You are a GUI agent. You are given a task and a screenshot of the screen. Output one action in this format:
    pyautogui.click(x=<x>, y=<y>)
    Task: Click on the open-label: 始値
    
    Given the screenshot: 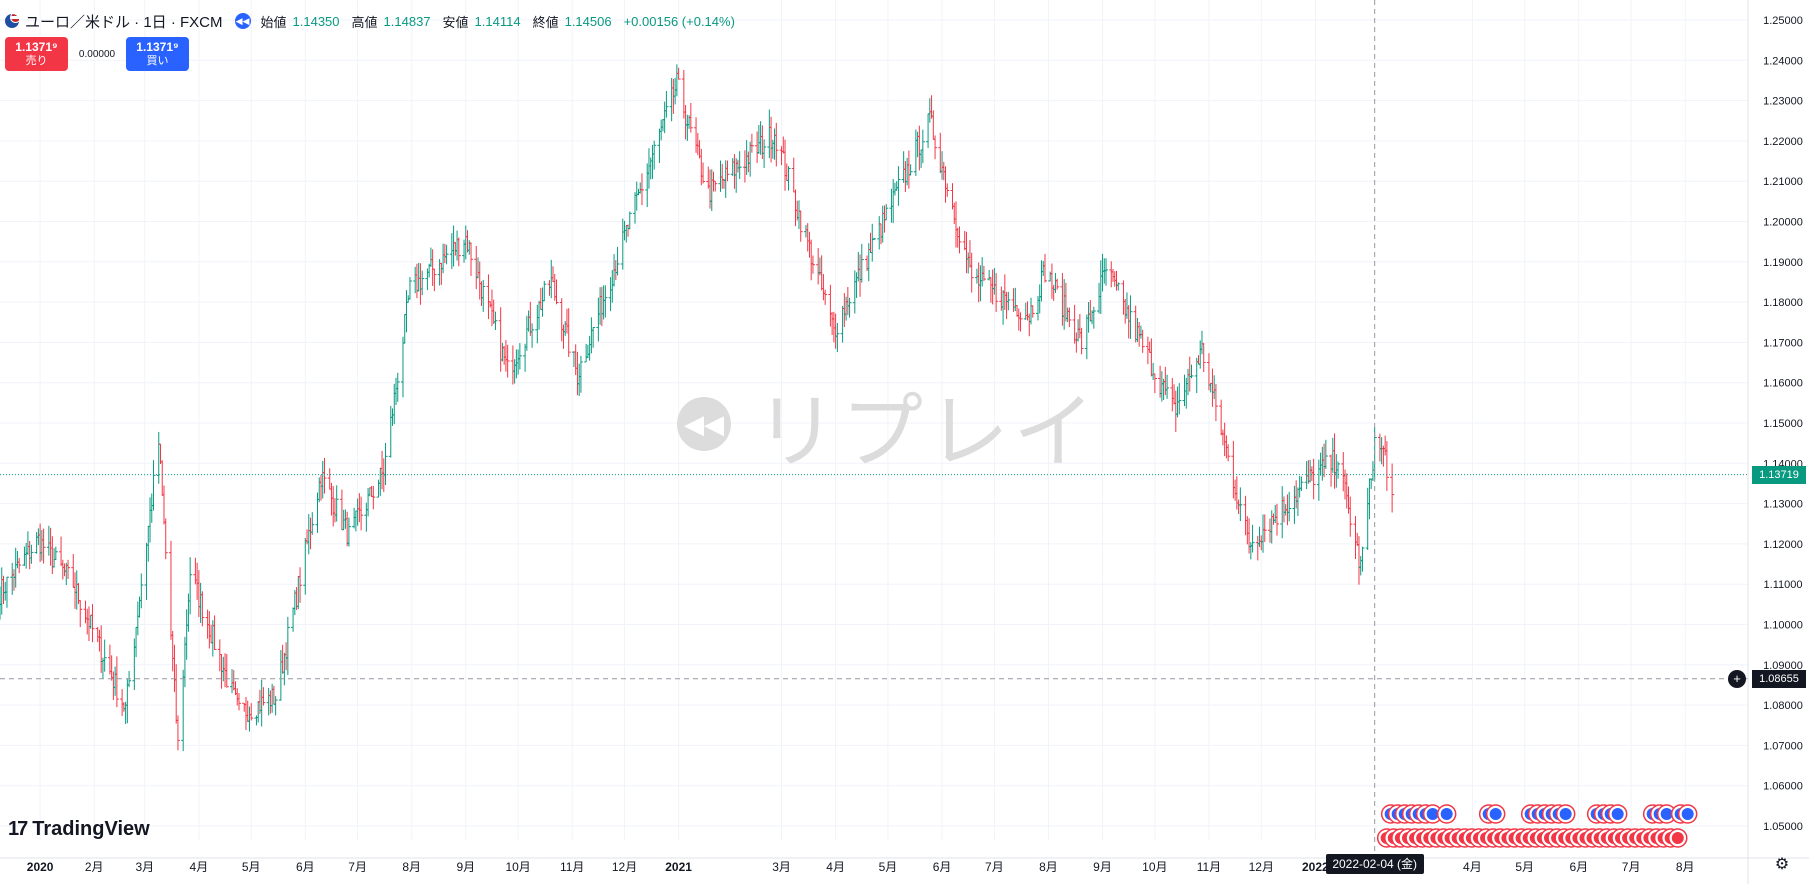 What is the action you would take?
    pyautogui.click(x=273, y=22)
    